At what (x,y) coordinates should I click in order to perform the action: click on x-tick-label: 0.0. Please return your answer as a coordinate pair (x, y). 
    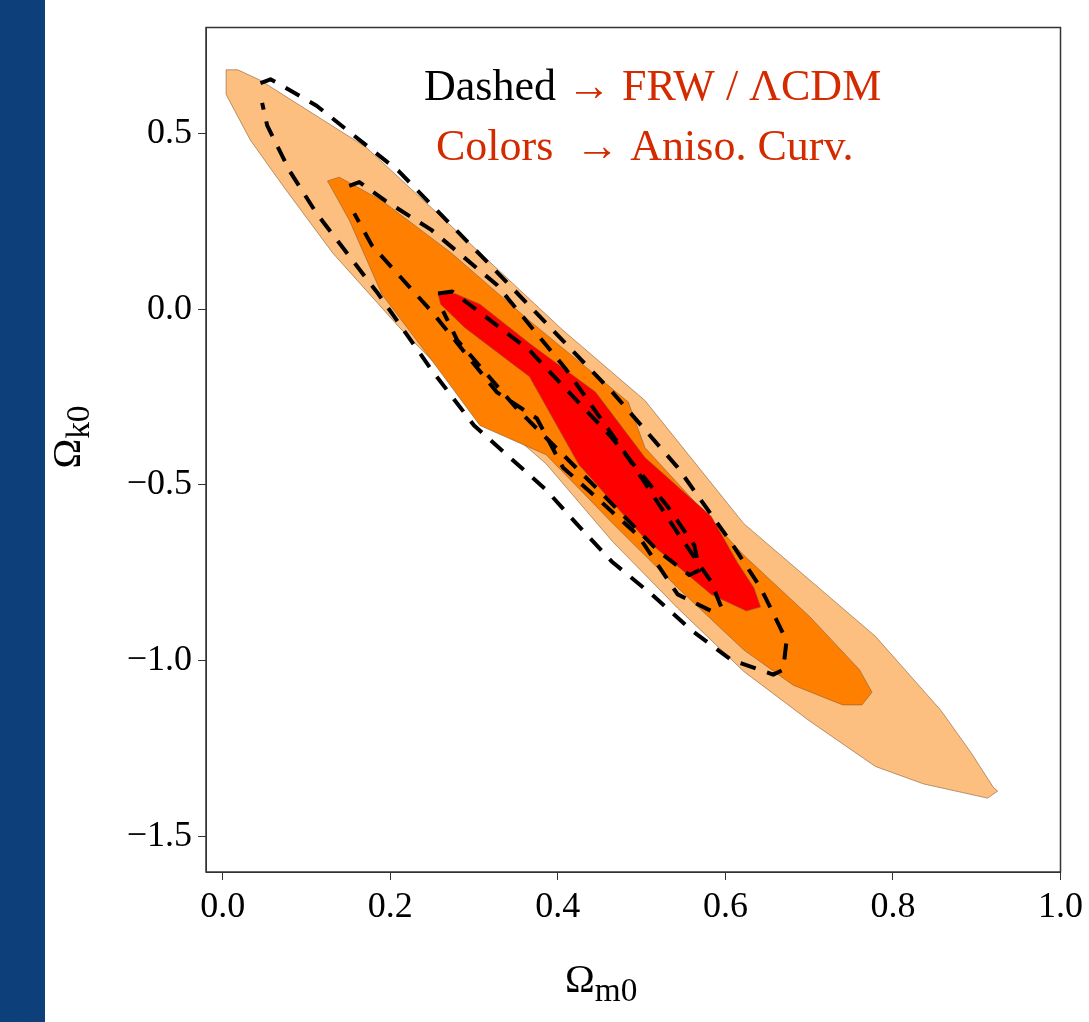
    Looking at the image, I should click on (223, 905).